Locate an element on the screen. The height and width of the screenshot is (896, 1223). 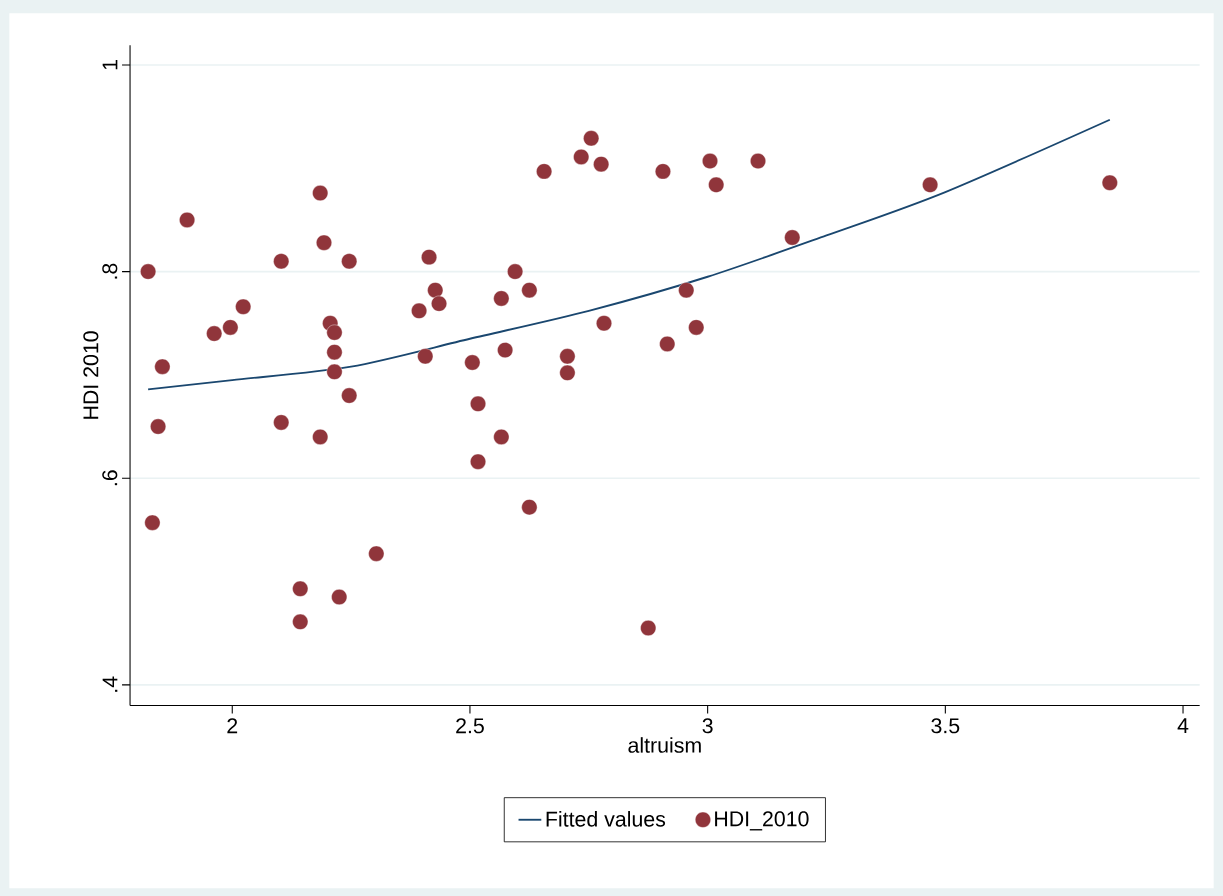
y-axis-title: HDI 2010 is located at coordinates (91, 375).